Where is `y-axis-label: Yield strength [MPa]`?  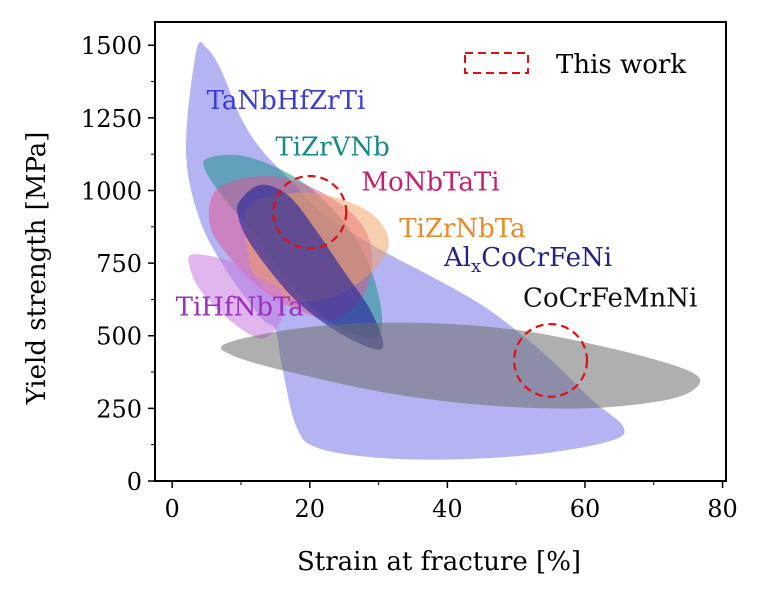 y-axis-label: Yield strength [MPa] is located at coordinates (37, 269).